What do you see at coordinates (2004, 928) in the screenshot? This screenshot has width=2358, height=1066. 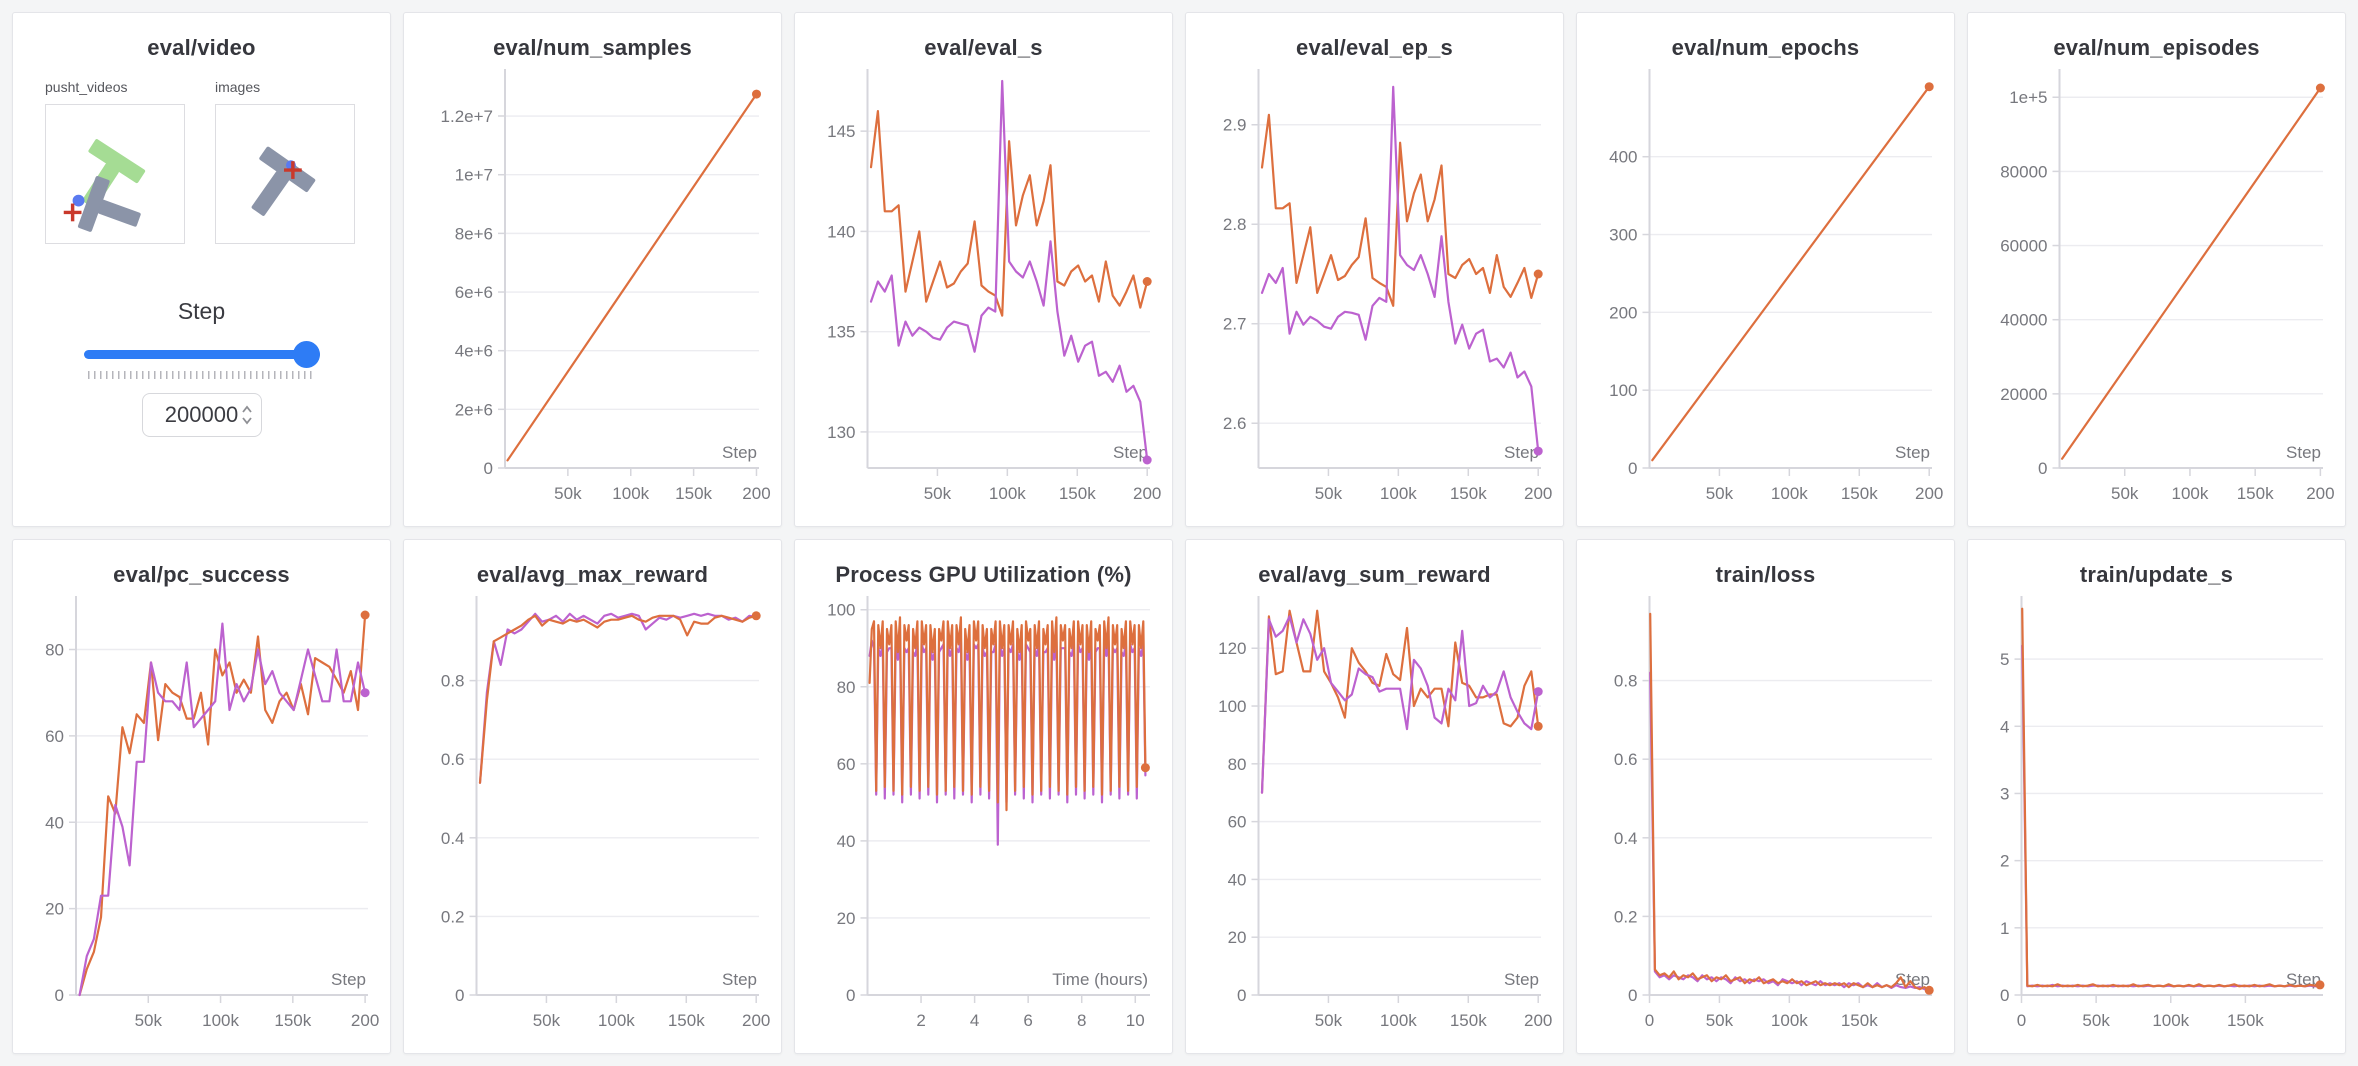 I see `svg-text: 1` at bounding box center [2004, 928].